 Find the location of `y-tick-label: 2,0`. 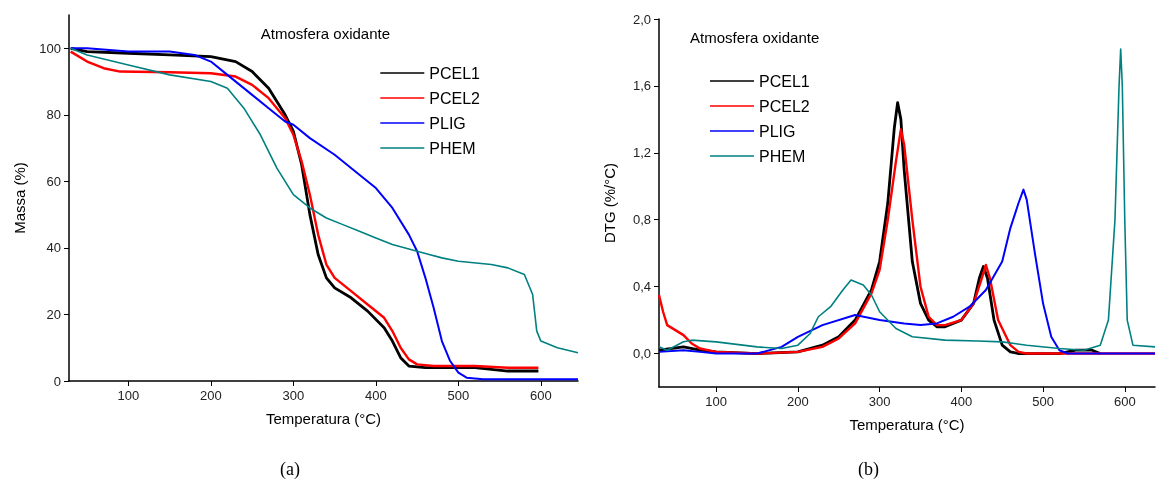

y-tick-label: 2,0 is located at coordinates (641, 19).